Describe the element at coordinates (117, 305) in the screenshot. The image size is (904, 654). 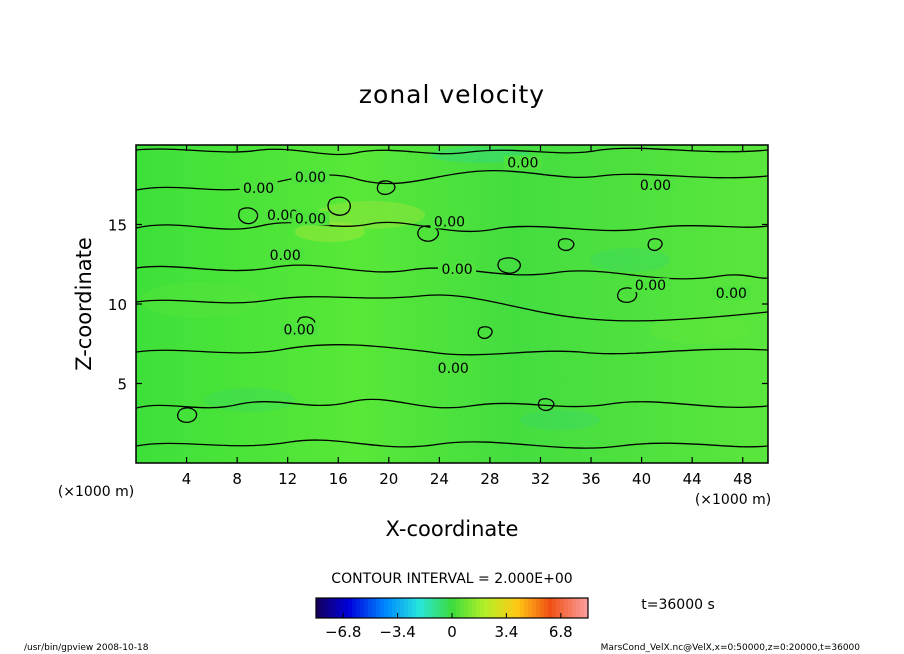
I see `y-tick-label: 10` at that location.